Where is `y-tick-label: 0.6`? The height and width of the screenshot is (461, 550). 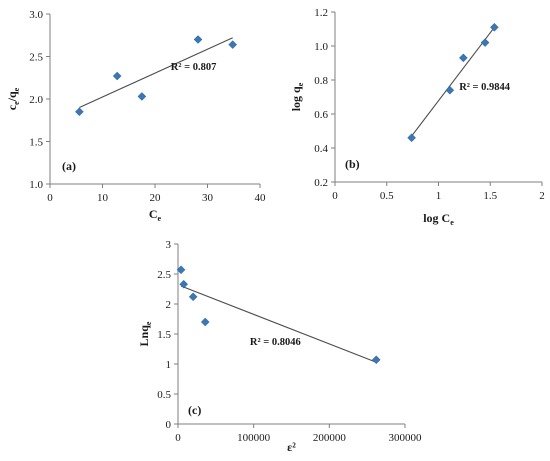 y-tick-label: 0.6 is located at coordinates (321, 115).